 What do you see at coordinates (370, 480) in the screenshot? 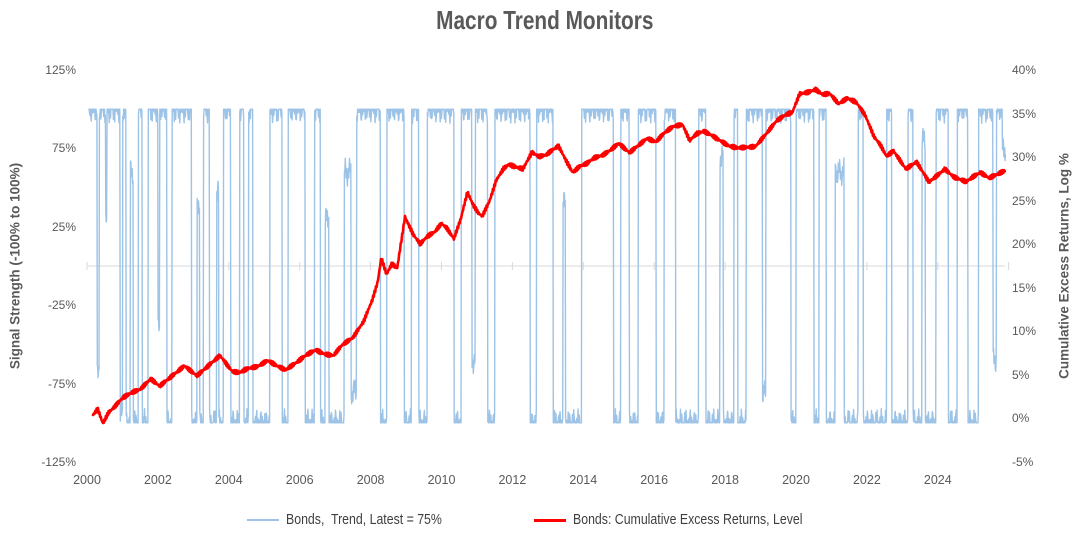
I see `x-axis-tick-label: 2008` at bounding box center [370, 480].